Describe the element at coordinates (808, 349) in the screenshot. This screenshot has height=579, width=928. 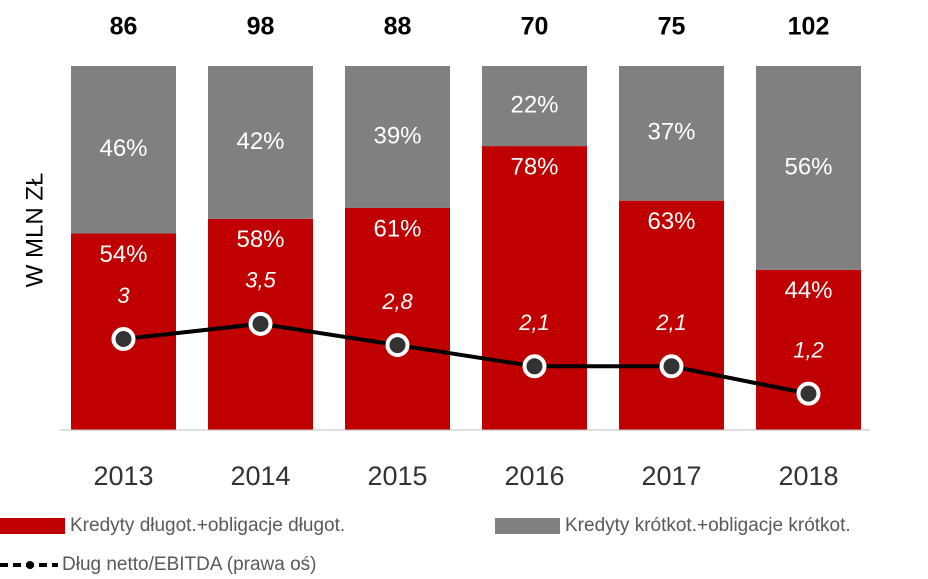
I see `line-label: 1,2` at that location.